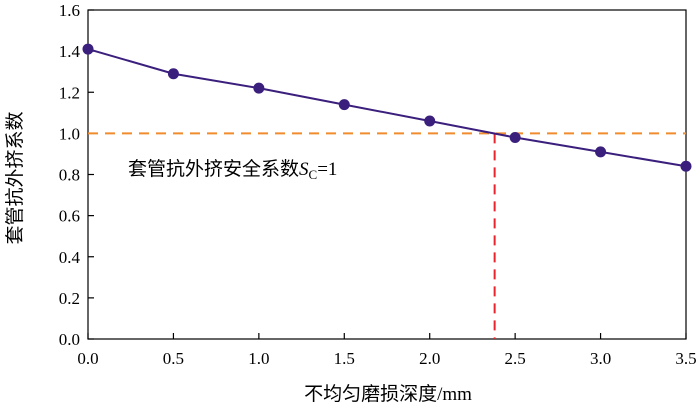 The height and width of the screenshot is (408, 700). I want to click on annotation-text: 套管抗外挤安全系数SC=1, so click(232, 170).